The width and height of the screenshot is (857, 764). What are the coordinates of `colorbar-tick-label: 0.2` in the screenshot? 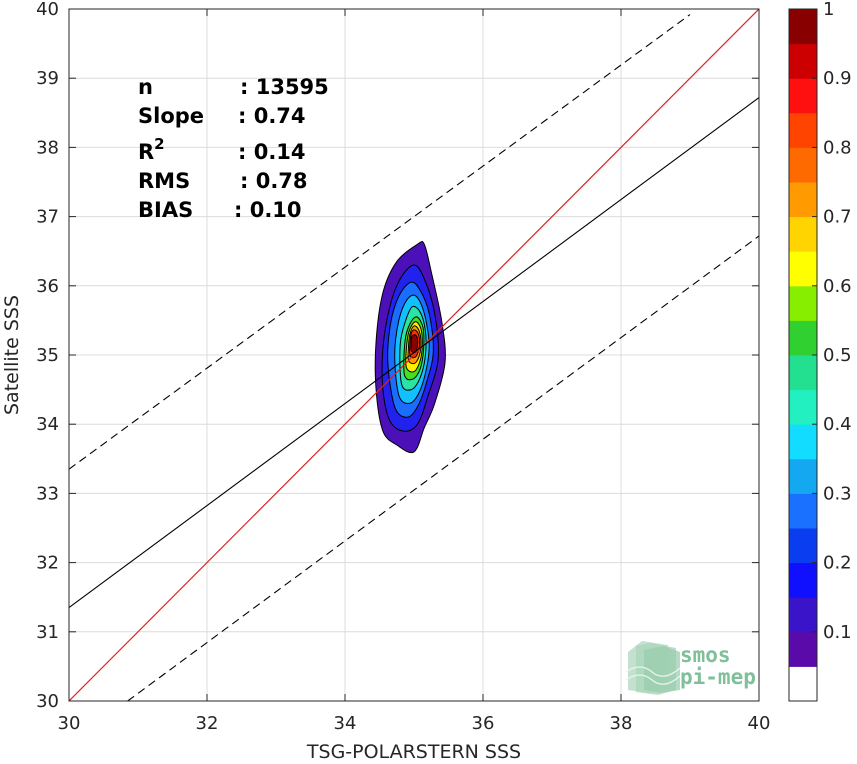 It's located at (837, 563).